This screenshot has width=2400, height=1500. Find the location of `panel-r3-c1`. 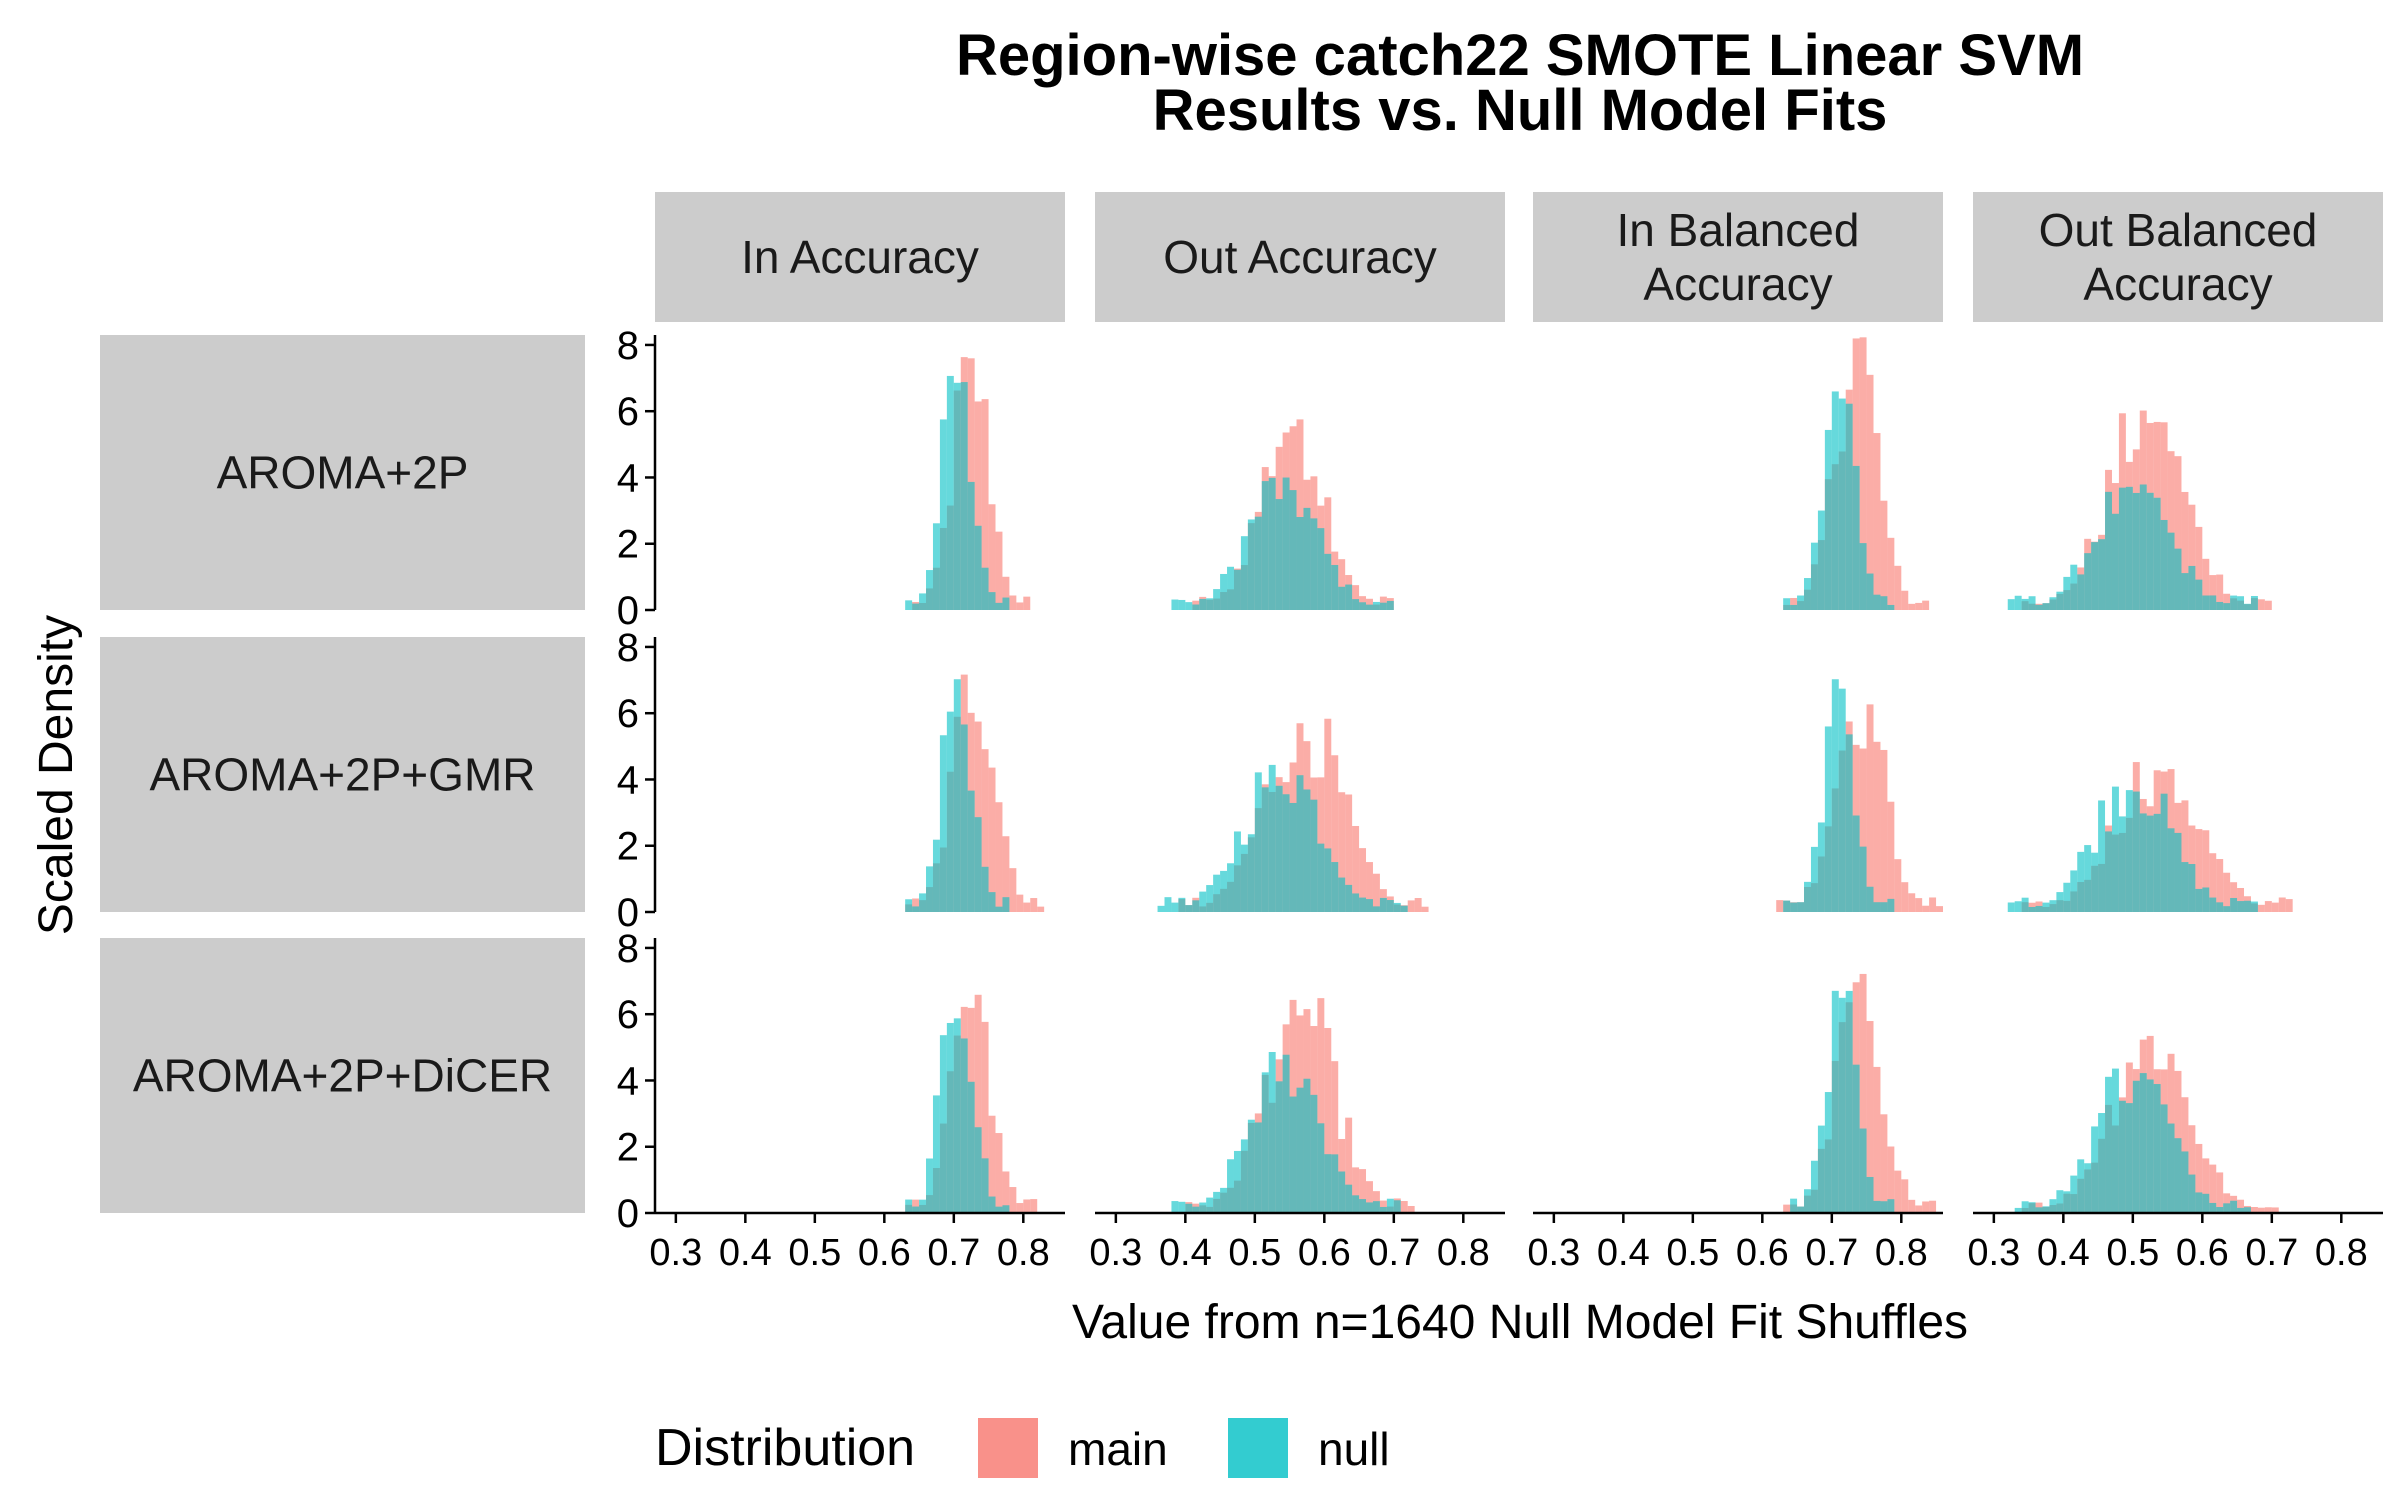

panel-r3-c1 is located at coordinates (971, 1103).